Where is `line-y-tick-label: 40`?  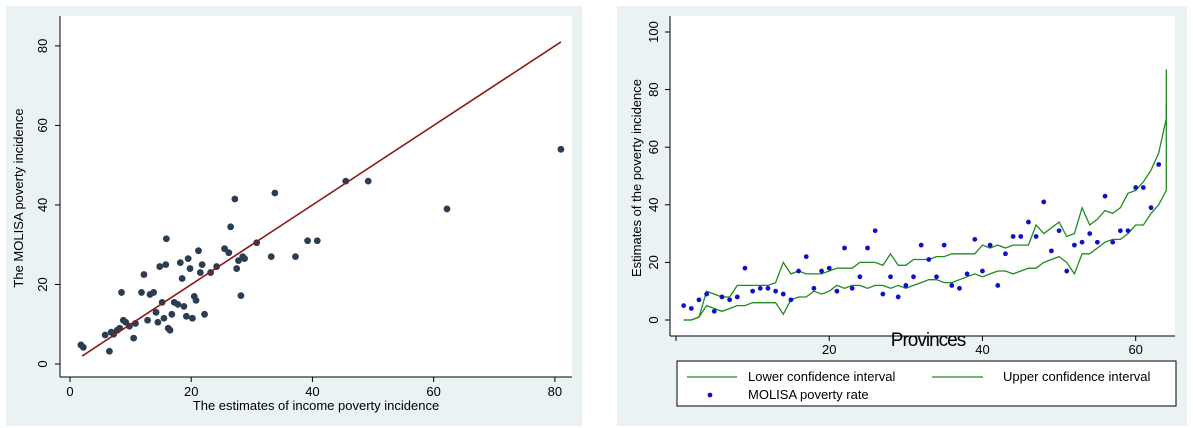
line-y-tick-label: 40 is located at coordinates (653, 205).